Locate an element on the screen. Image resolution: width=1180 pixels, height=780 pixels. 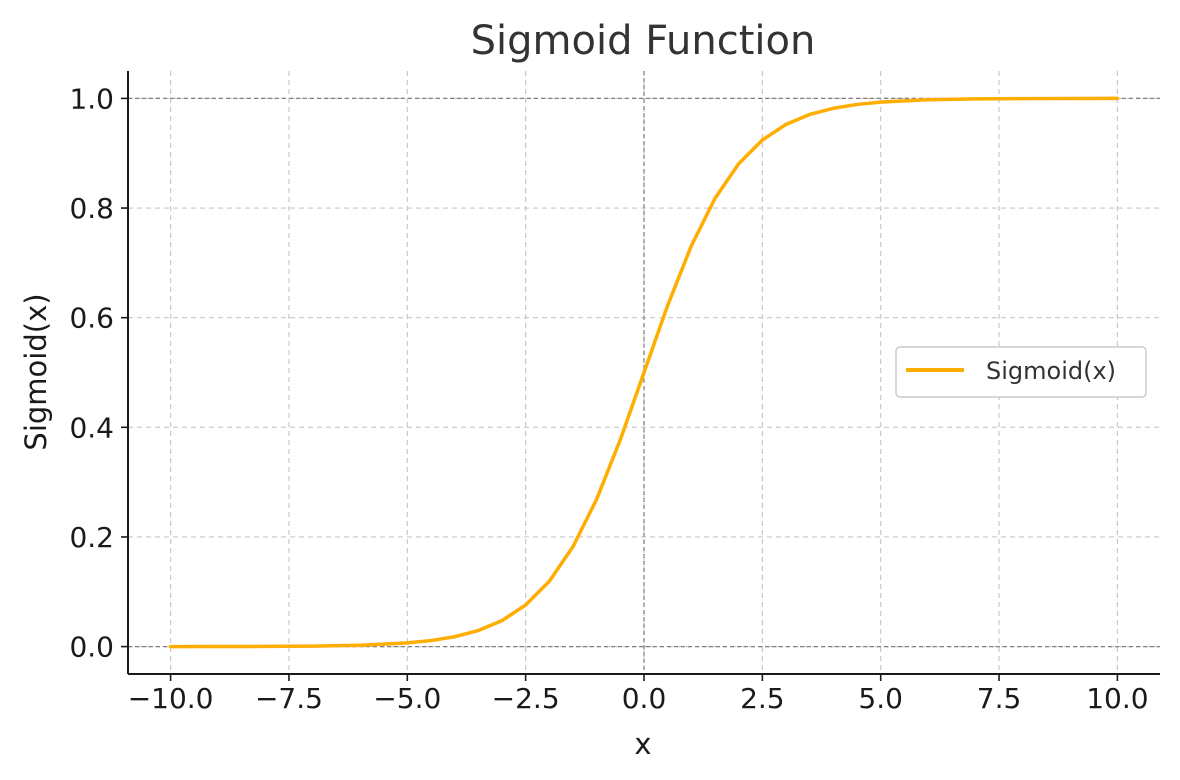
x-tick-label: 5.0 is located at coordinates (880, 698).